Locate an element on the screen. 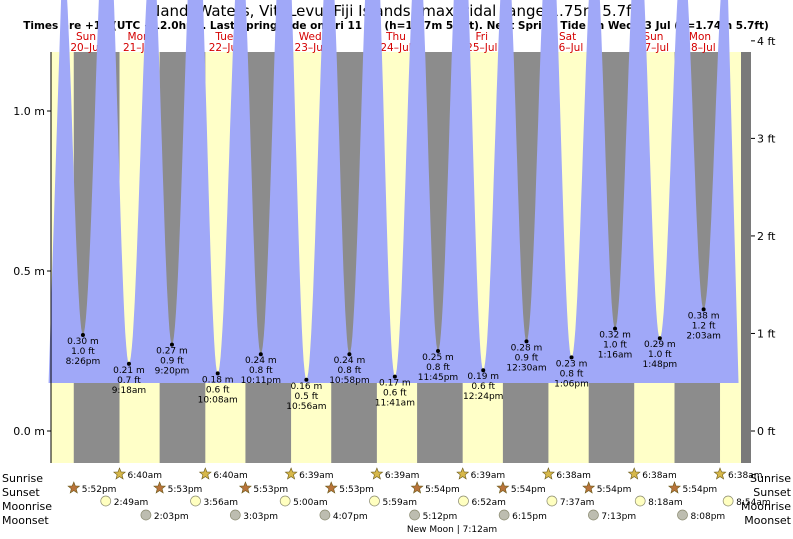 The height and width of the screenshot is (539, 793). tide-label: 2:03am is located at coordinates (703, 336).